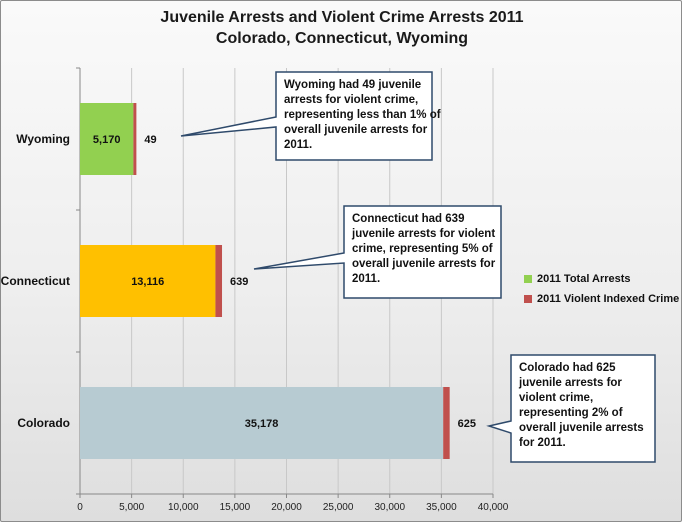 The image size is (682, 523). Describe the element at coordinates (80, 507) in the screenshot. I see `x-tick-label: 0` at that location.